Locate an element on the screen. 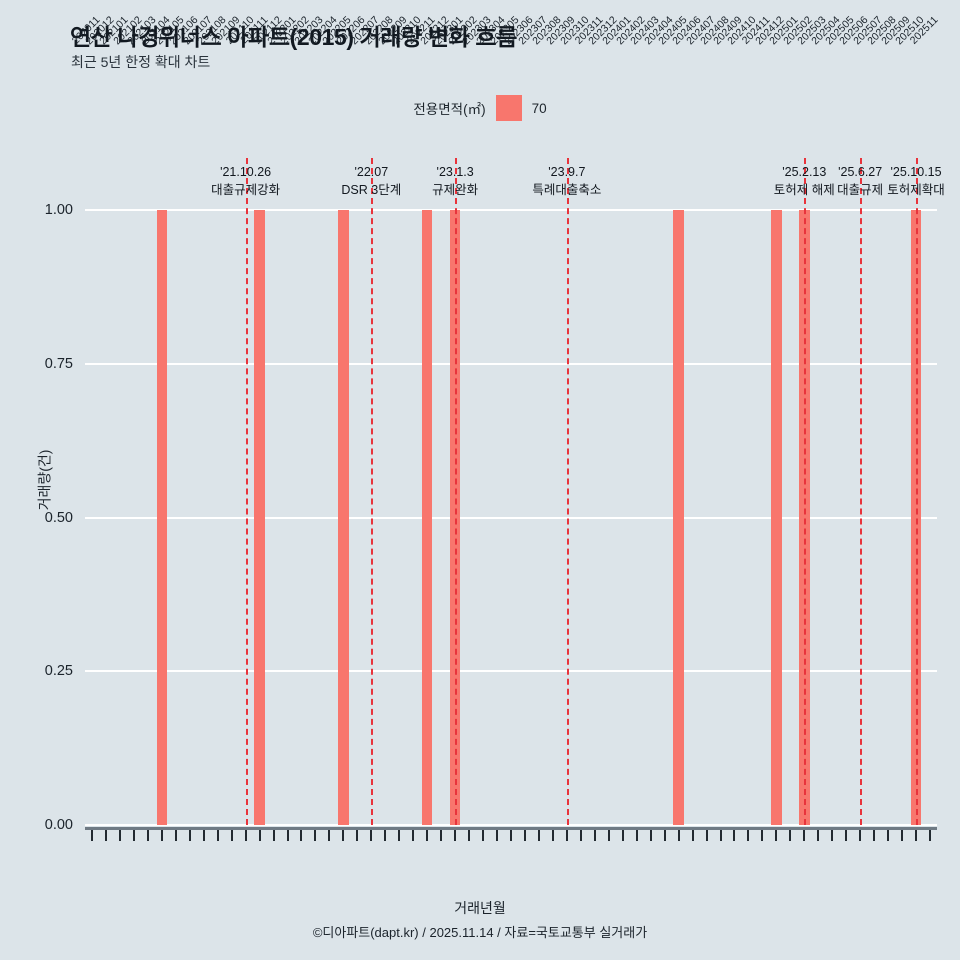 This screenshot has width=960, height=960. event-text-label: 토허제 해제 is located at coordinates (804, 190).